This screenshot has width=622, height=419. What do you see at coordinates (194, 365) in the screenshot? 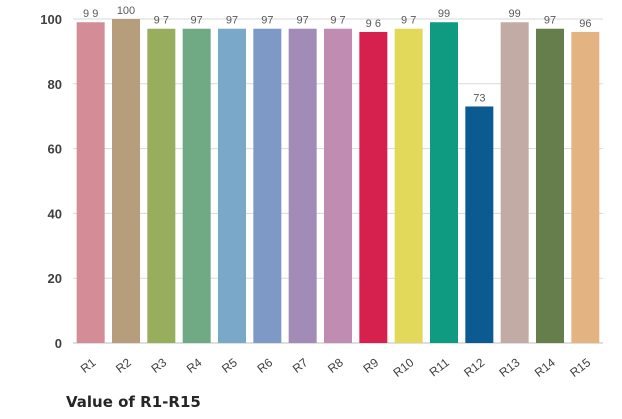
I see `x-tick-label: R4` at bounding box center [194, 365].